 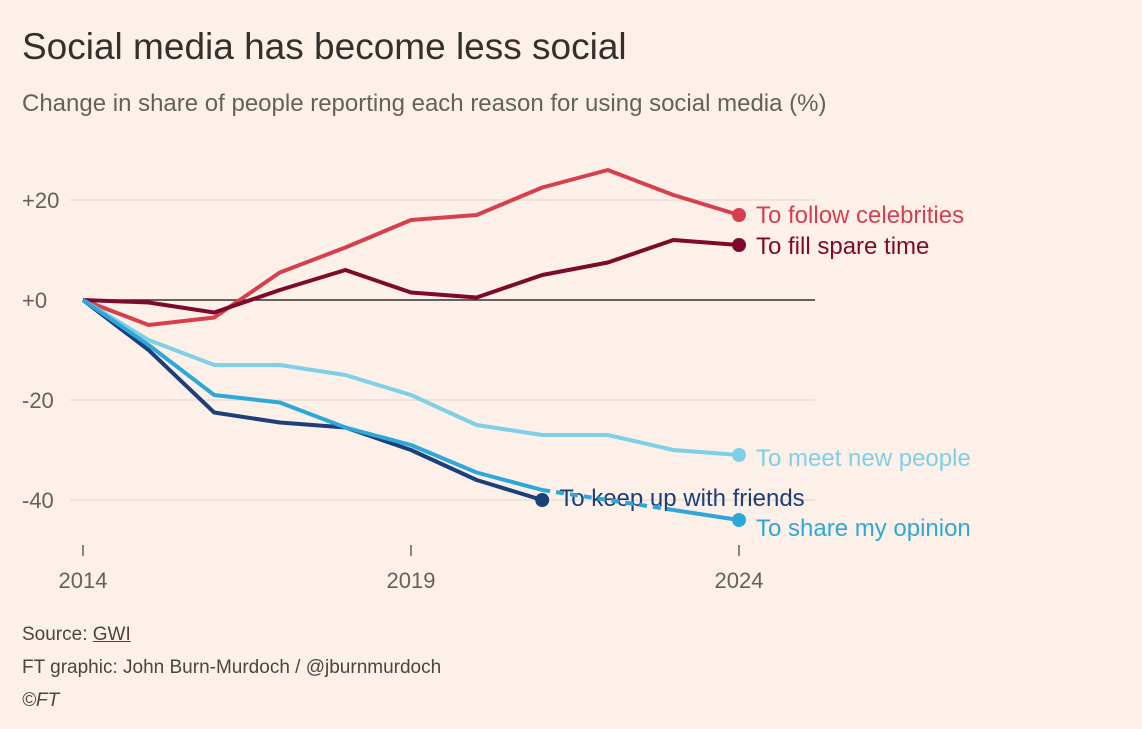 What do you see at coordinates (83, 580) in the screenshot?
I see `x-tick-label: 2014` at bounding box center [83, 580].